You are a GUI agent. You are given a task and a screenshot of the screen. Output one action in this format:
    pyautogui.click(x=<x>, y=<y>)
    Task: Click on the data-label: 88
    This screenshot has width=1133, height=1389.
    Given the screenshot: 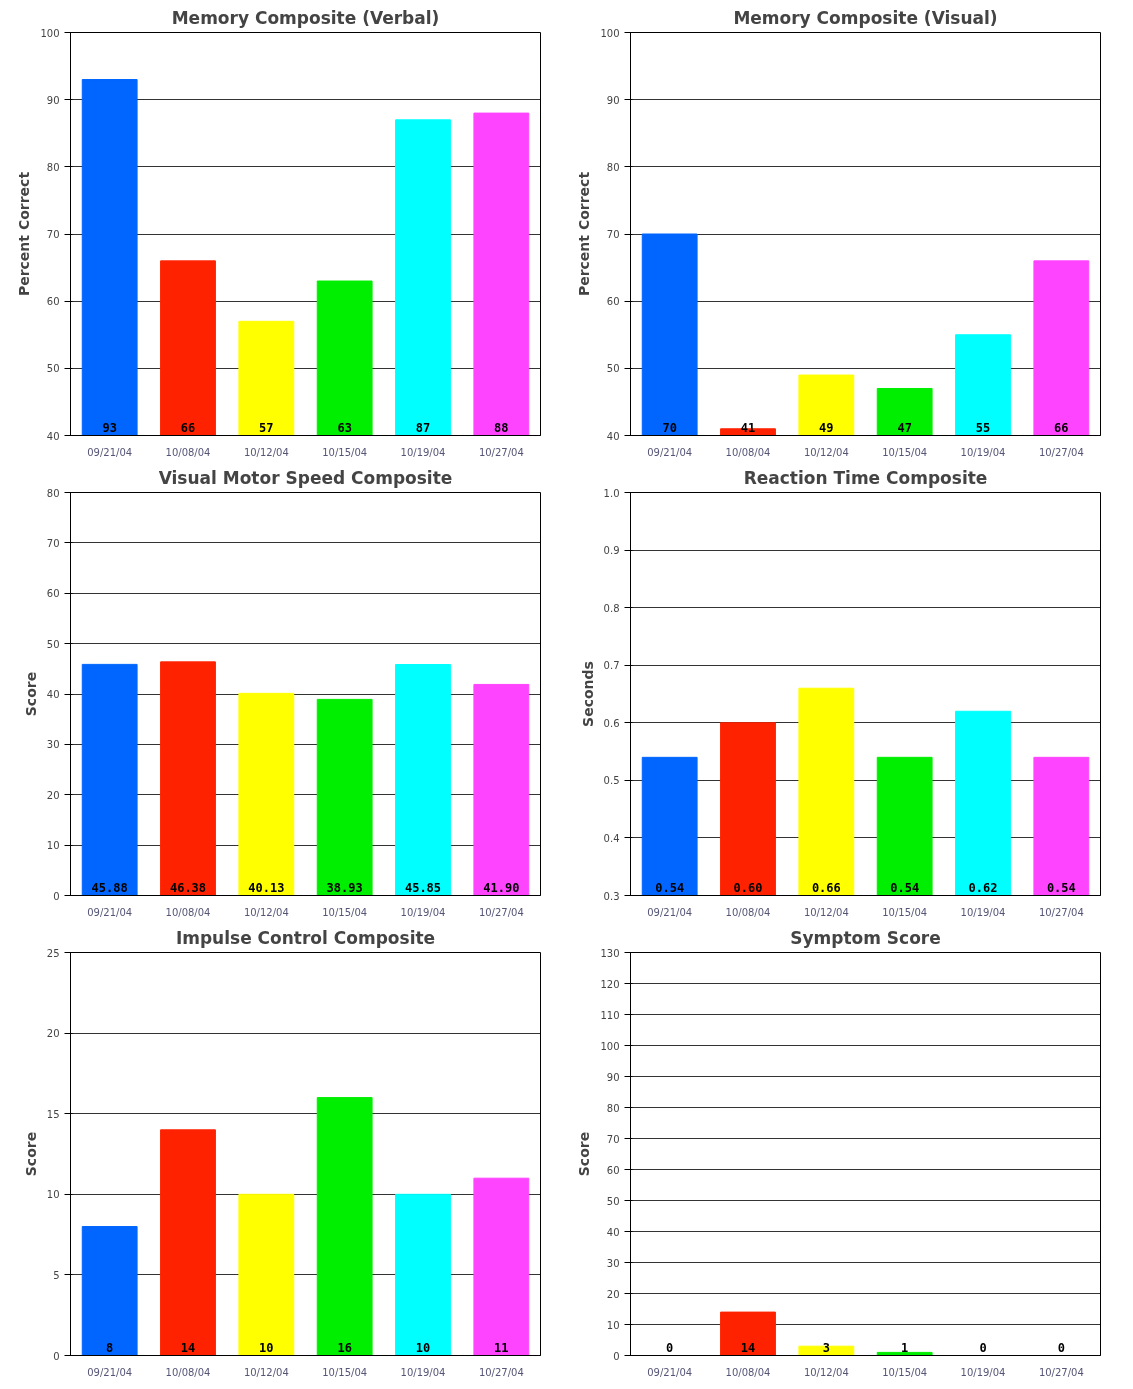 What is the action you would take?
    pyautogui.click(x=501, y=428)
    